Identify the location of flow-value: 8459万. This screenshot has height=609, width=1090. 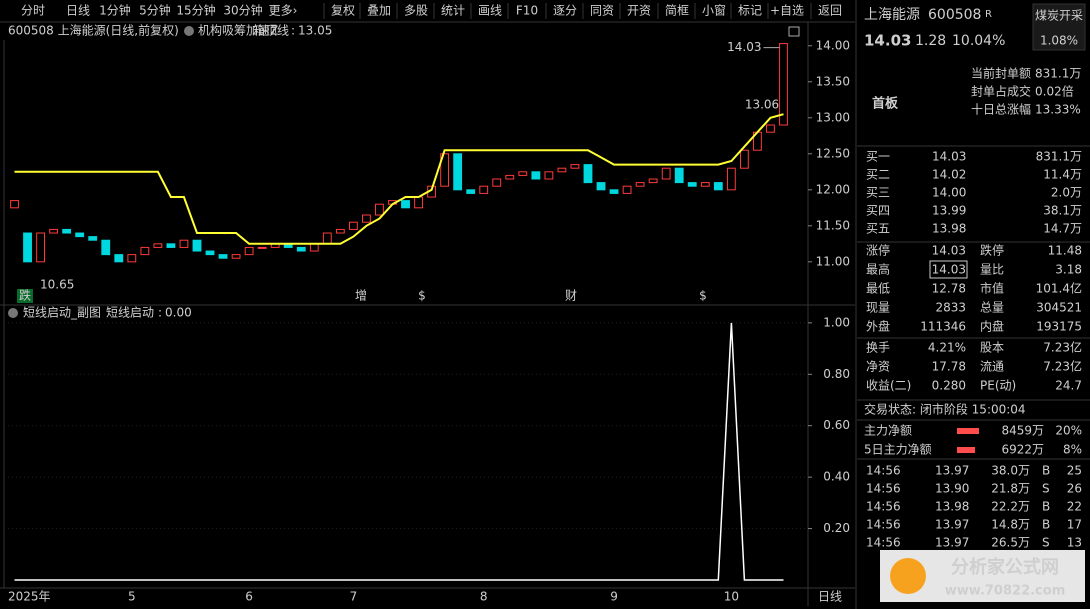
(1022, 431).